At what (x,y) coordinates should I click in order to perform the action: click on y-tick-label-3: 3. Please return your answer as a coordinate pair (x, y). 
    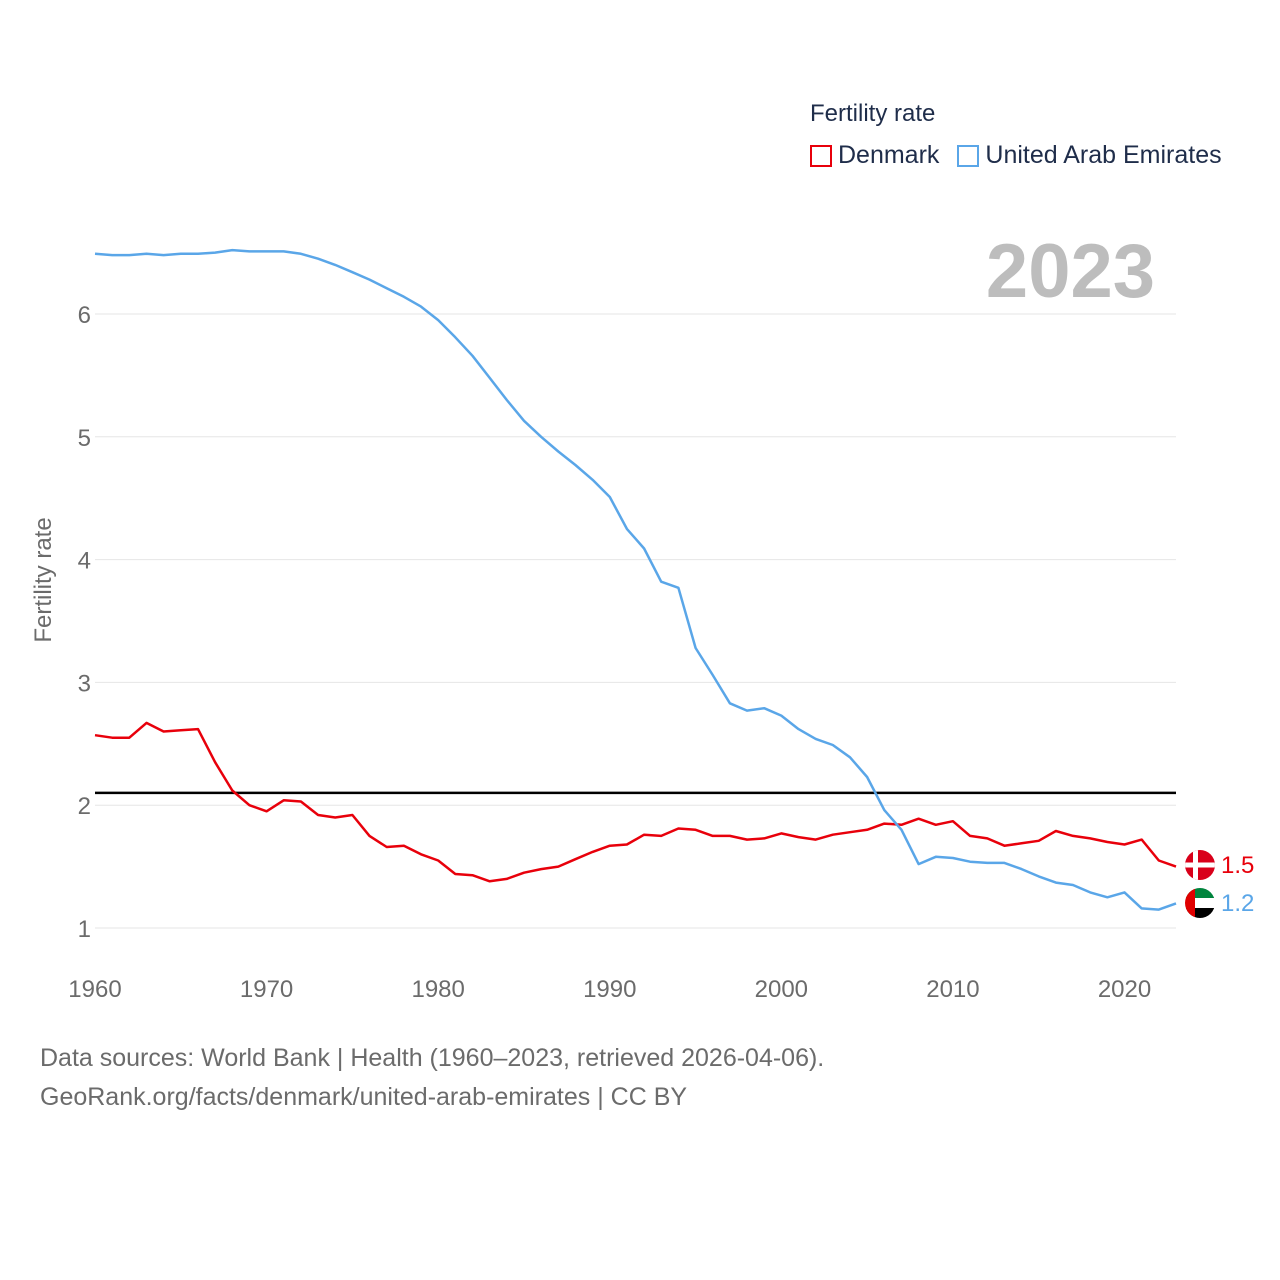
    Looking at the image, I should click on (84, 683).